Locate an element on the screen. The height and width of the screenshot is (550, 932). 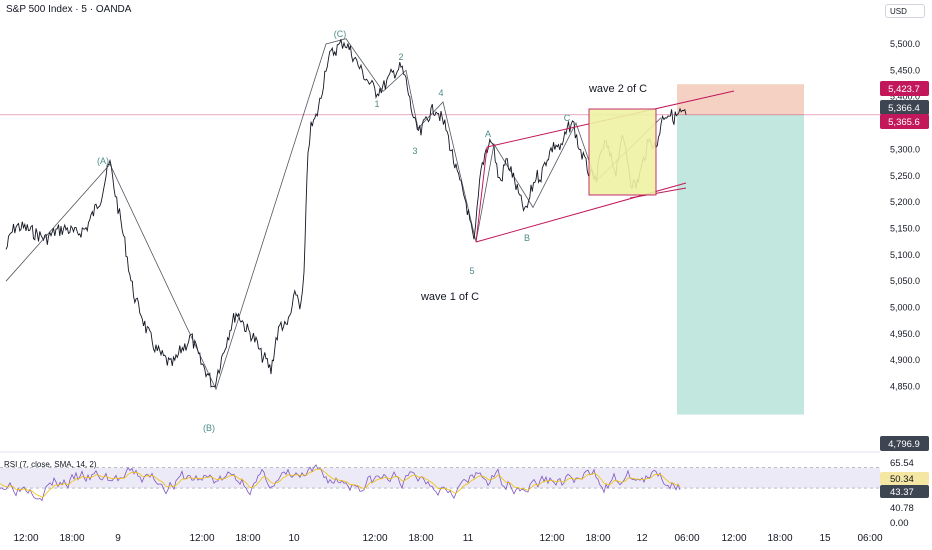
annotation-wave-2: wave 2 of C is located at coordinates (617, 89).